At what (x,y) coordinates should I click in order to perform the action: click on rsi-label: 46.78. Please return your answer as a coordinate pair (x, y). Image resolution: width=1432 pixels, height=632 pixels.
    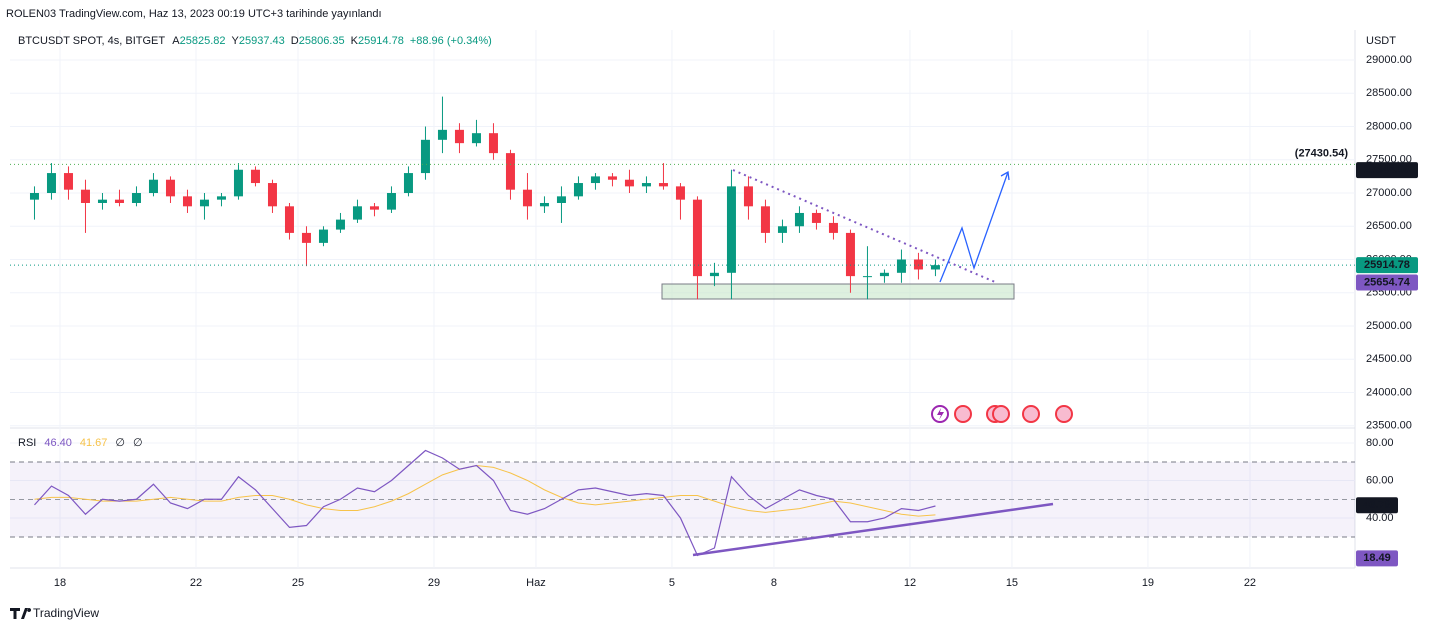
    Looking at the image, I should click on (1377, 505).